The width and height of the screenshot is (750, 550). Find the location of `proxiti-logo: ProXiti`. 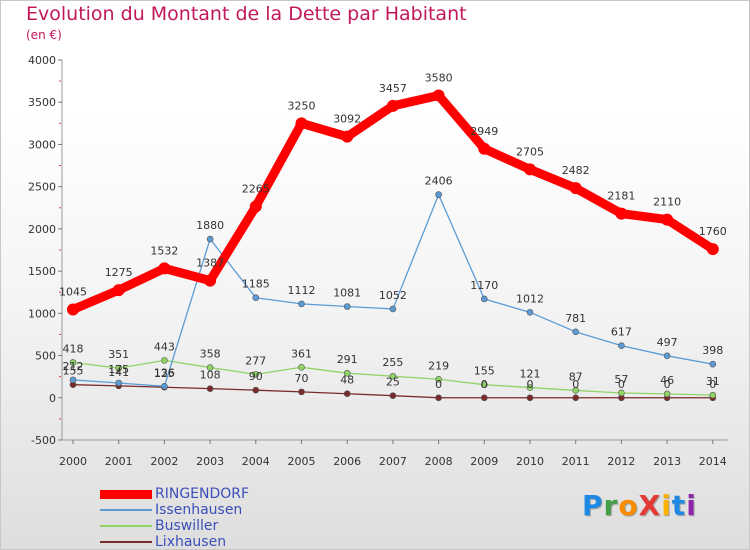

proxiti-logo: ProXiti is located at coordinates (639, 505).